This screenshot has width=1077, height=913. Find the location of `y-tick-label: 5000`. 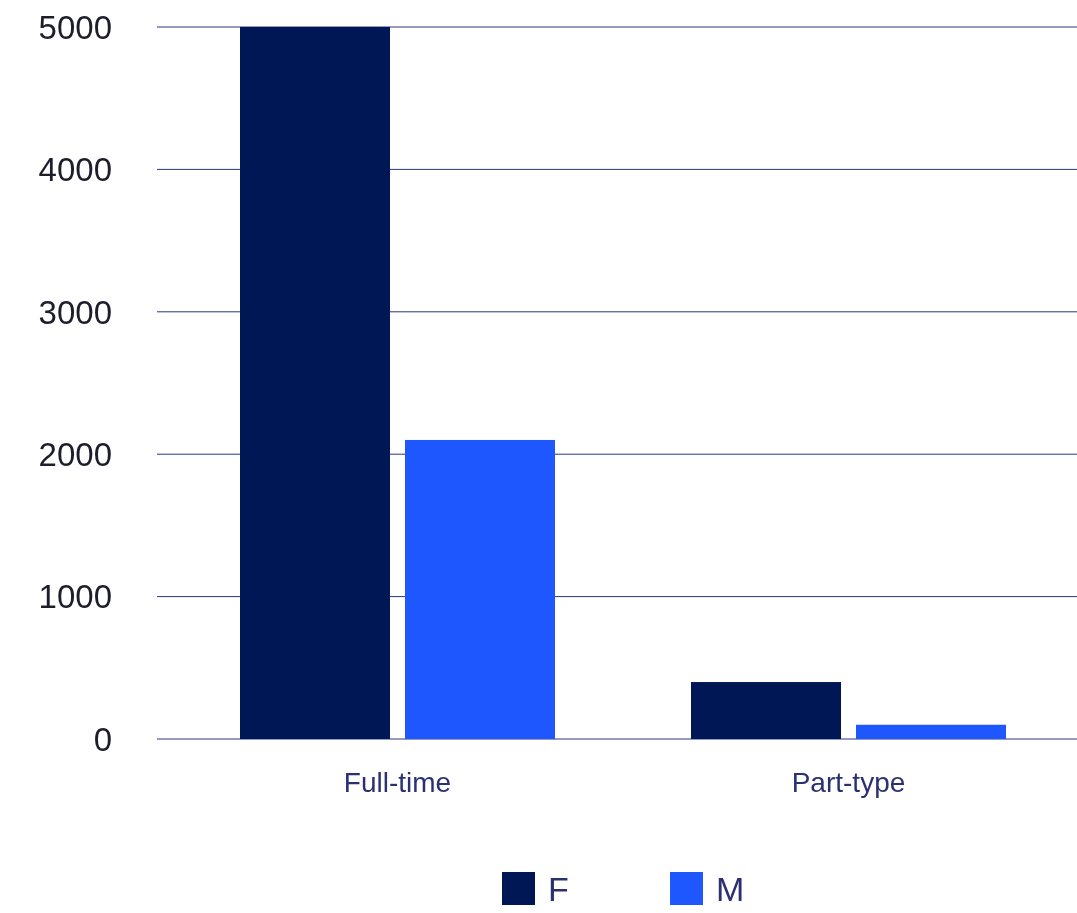

y-tick-label: 5000 is located at coordinates (75, 27).